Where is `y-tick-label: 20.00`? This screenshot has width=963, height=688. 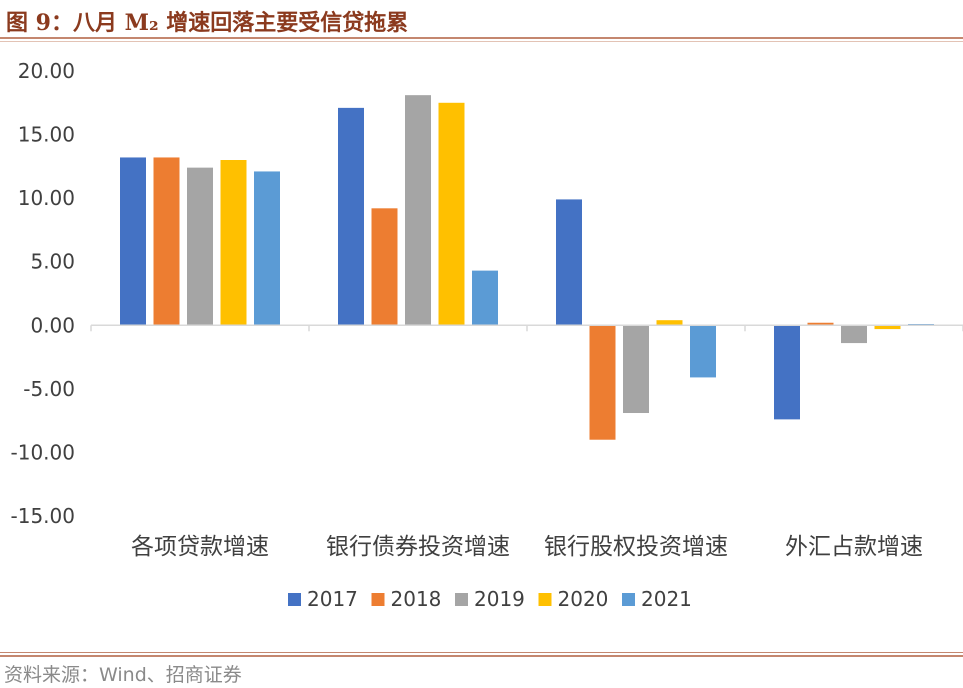
y-tick-label: 20.00 is located at coordinates (46, 71).